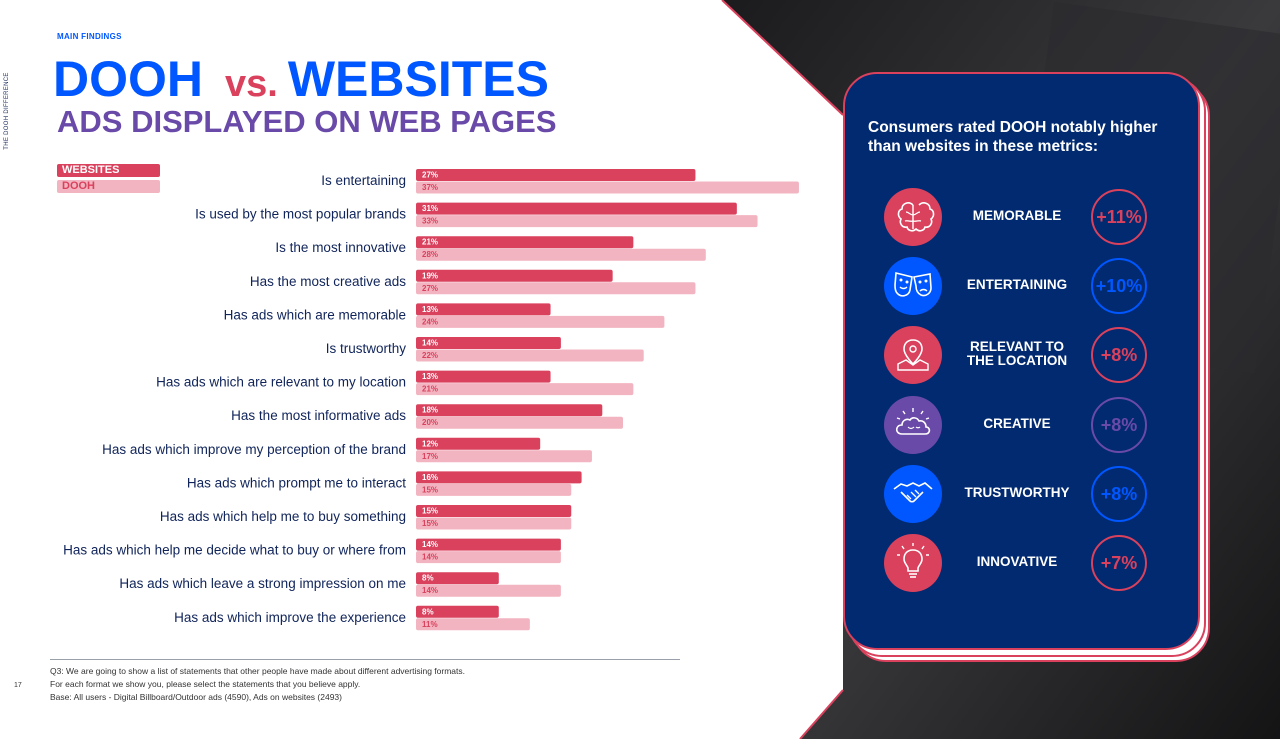 This screenshot has height=739, width=1280. I want to click on brain-icon, so click(913, 217).